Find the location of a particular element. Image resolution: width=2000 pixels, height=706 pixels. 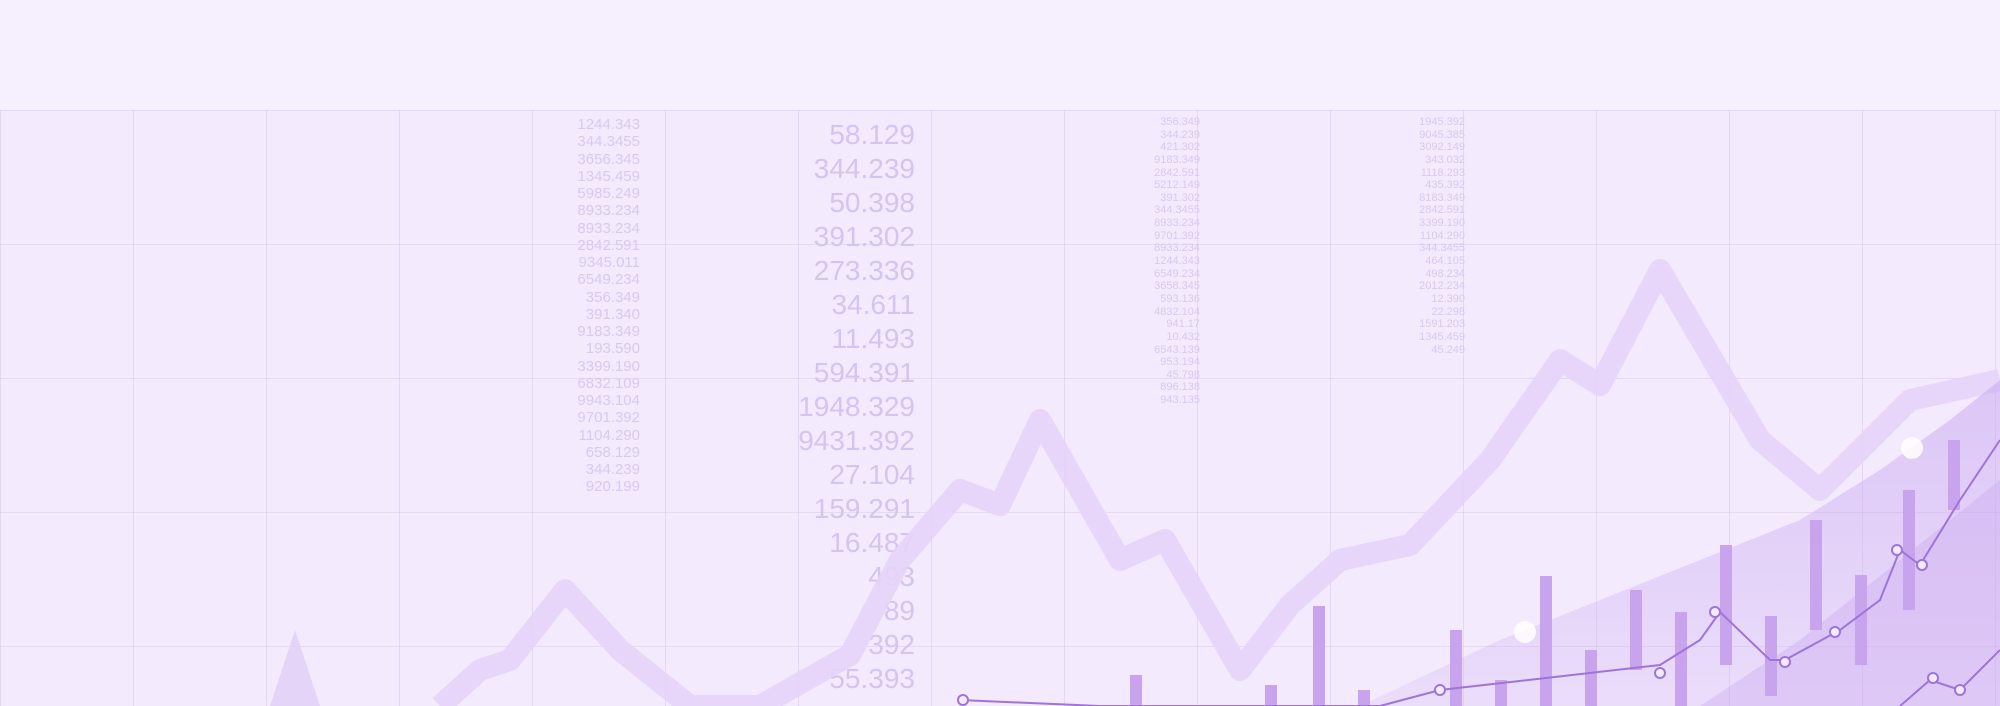

stock-number: 11.493 is located at coordinates (873, 338).